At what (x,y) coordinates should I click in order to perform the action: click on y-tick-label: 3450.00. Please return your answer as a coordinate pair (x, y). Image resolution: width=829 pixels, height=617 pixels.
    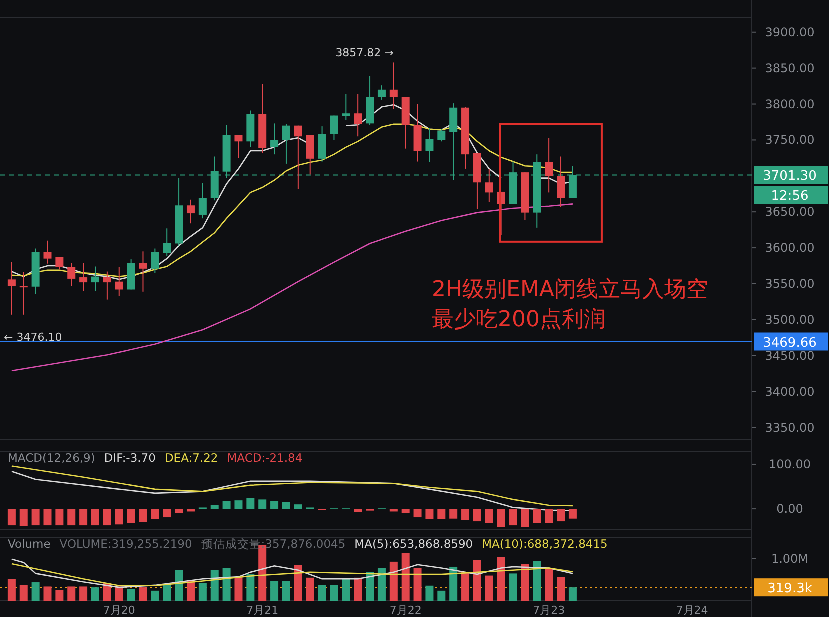
    Looking at the image, I should click on (790, 355).